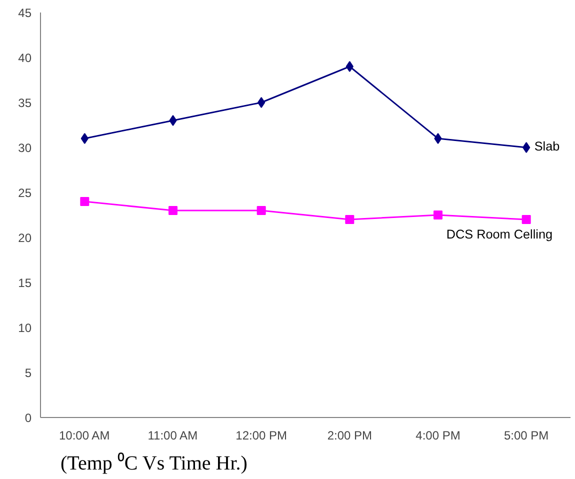 This screenshot has height=479, width=575. What do you see at coordinates (499, 235) in the screenshot?
I see `series-label: DCS Room Celling` at bounding box center [499, 235].